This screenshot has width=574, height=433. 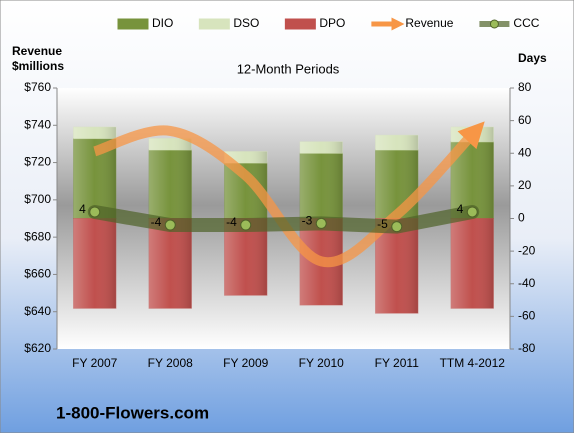 What do you see at coordinates (527, 316) in the screenshot?
I see `y2-tick-label: -60` at bounding box center [527, 316].